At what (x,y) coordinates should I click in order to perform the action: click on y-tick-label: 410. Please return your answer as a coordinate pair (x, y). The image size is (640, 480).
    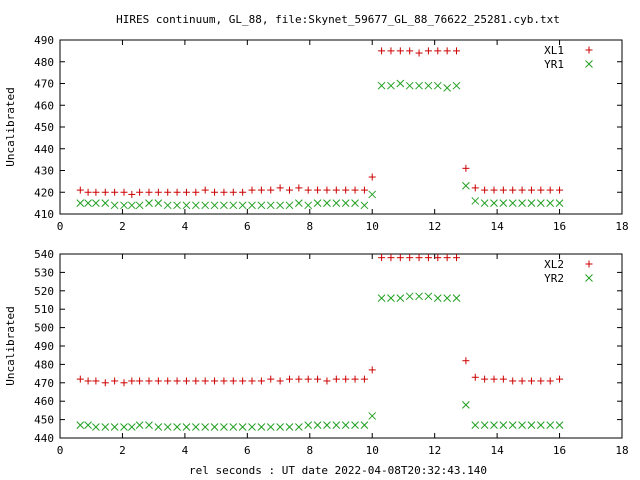
    Looking at the image, I should click on (44, 214).